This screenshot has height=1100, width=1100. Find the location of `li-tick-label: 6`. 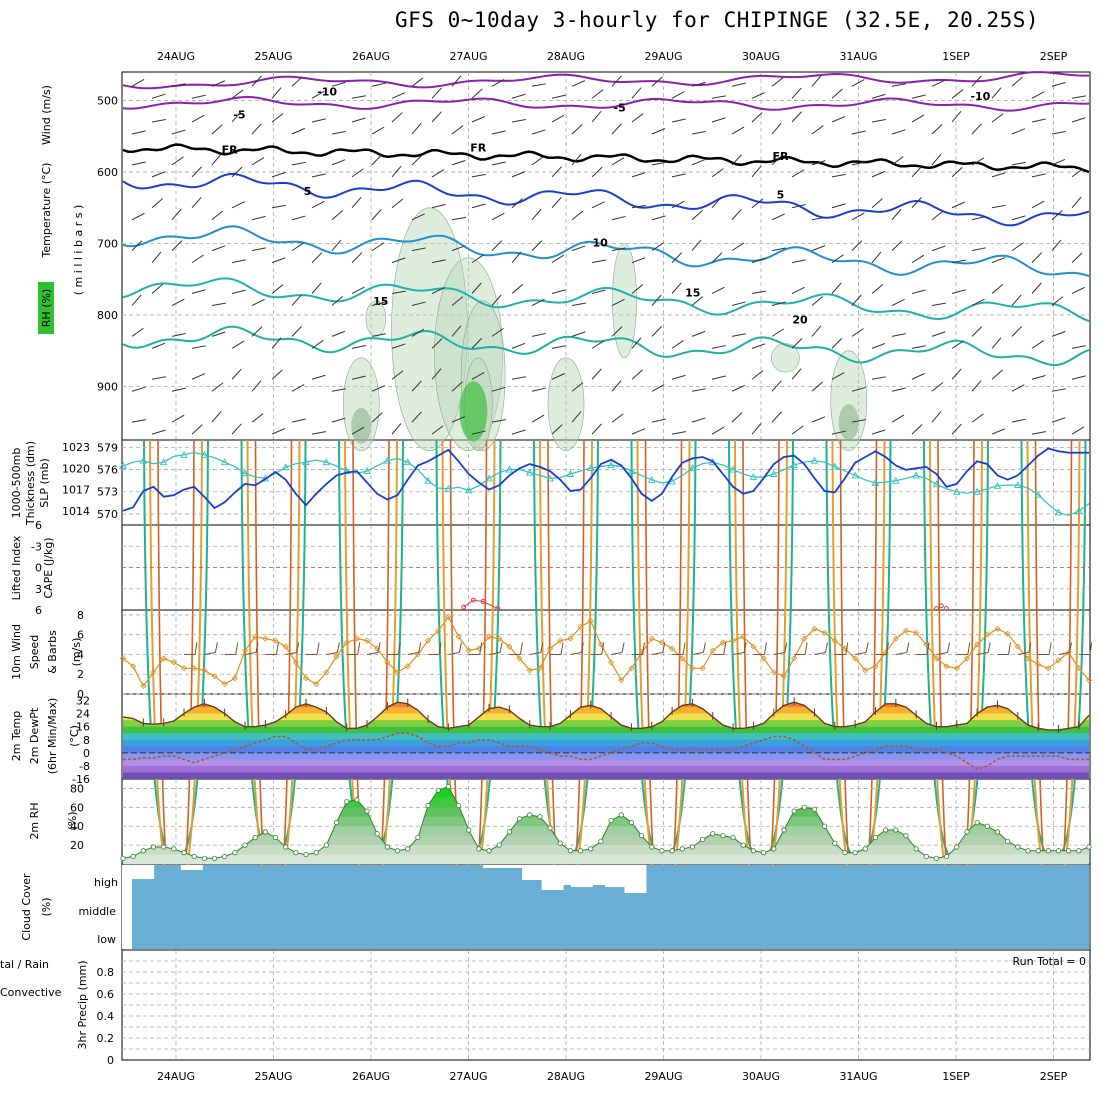

li-tick-label: 6 is located at coordinates (38, 525).